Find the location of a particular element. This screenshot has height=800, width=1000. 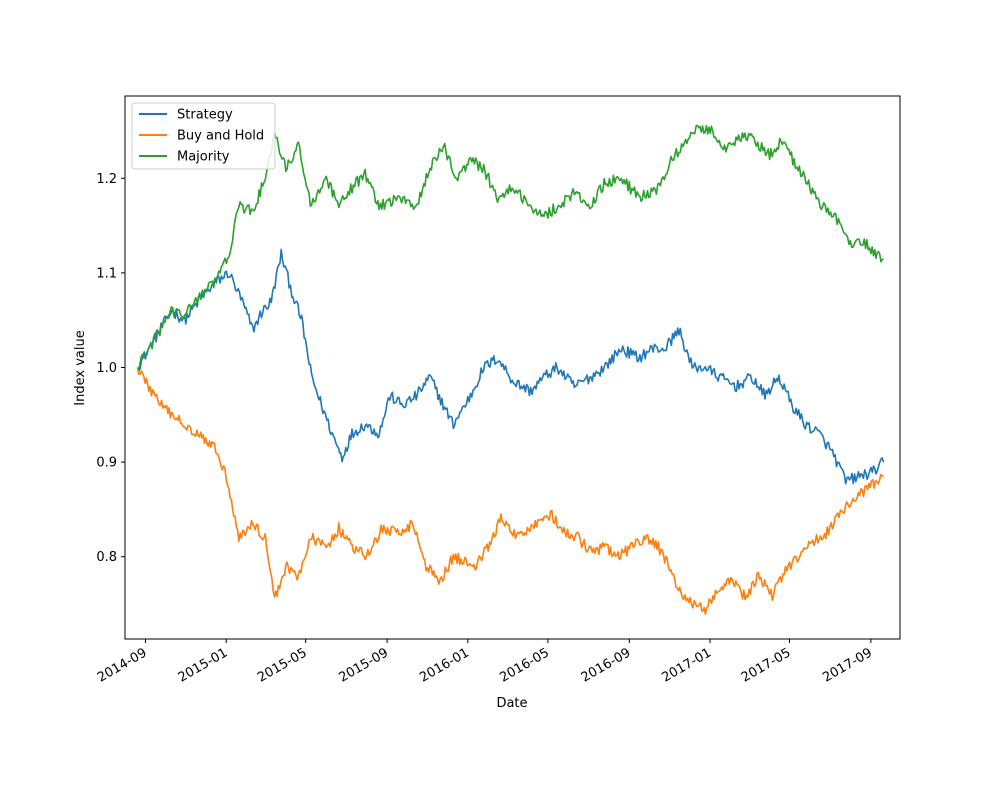

y-axis: 0.8 0.9 1.0 1.1 1.2 is located at coordinates (110, 368).